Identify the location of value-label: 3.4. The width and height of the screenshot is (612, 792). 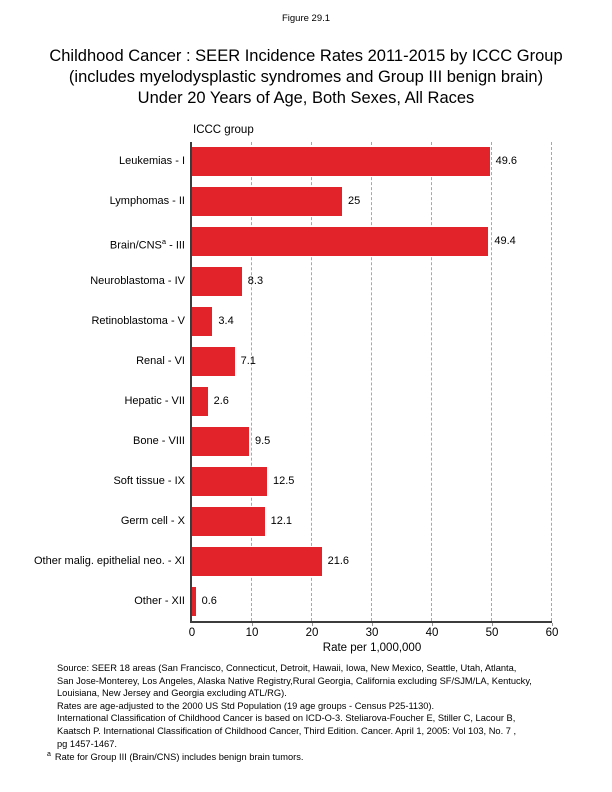
(226, 321).